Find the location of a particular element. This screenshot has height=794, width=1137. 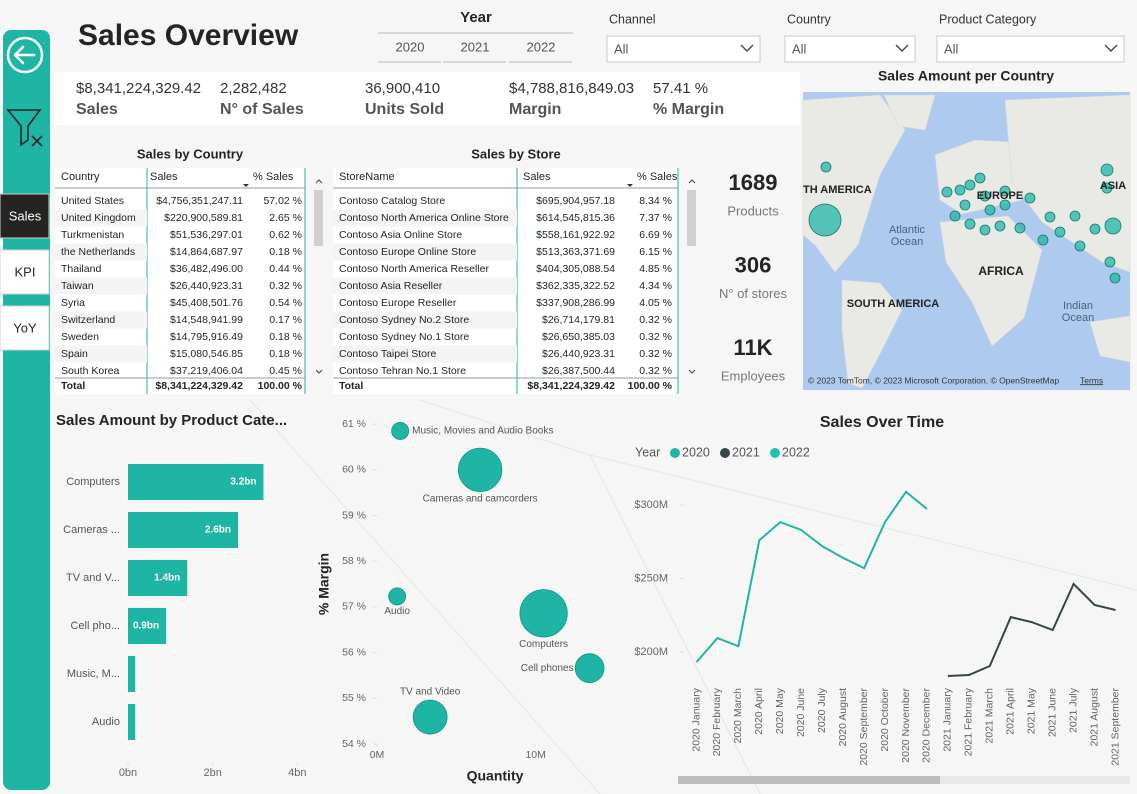

table-cell: 0.32 % is located at coordinates (655, 320).